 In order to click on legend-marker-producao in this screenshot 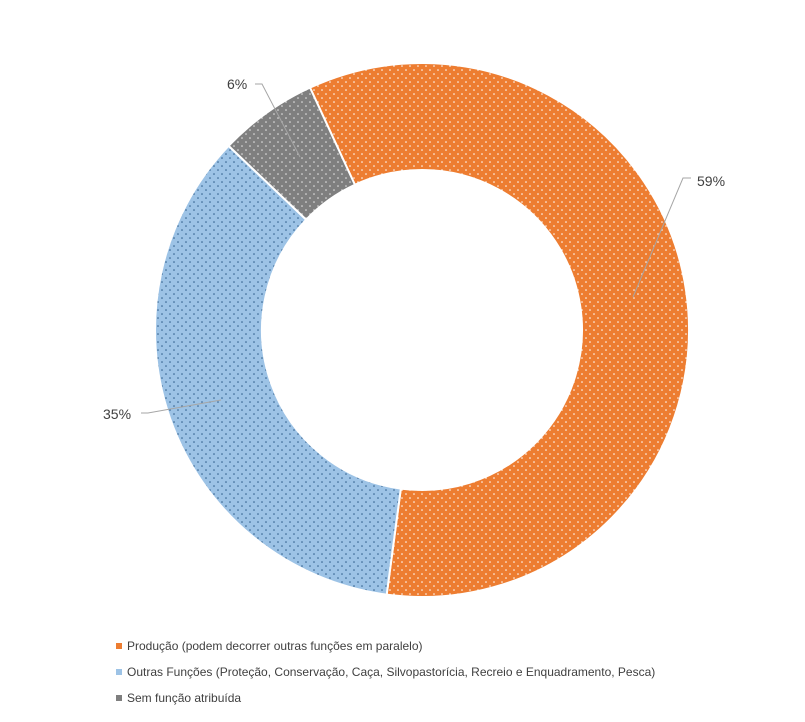, I will do `click(119, 646)`.